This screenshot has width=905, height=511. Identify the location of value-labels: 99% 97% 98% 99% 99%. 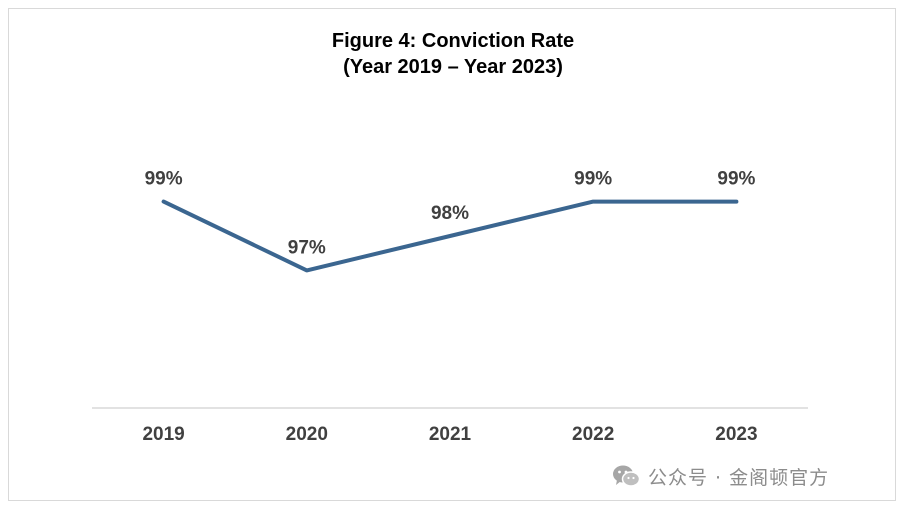
(450, 214).